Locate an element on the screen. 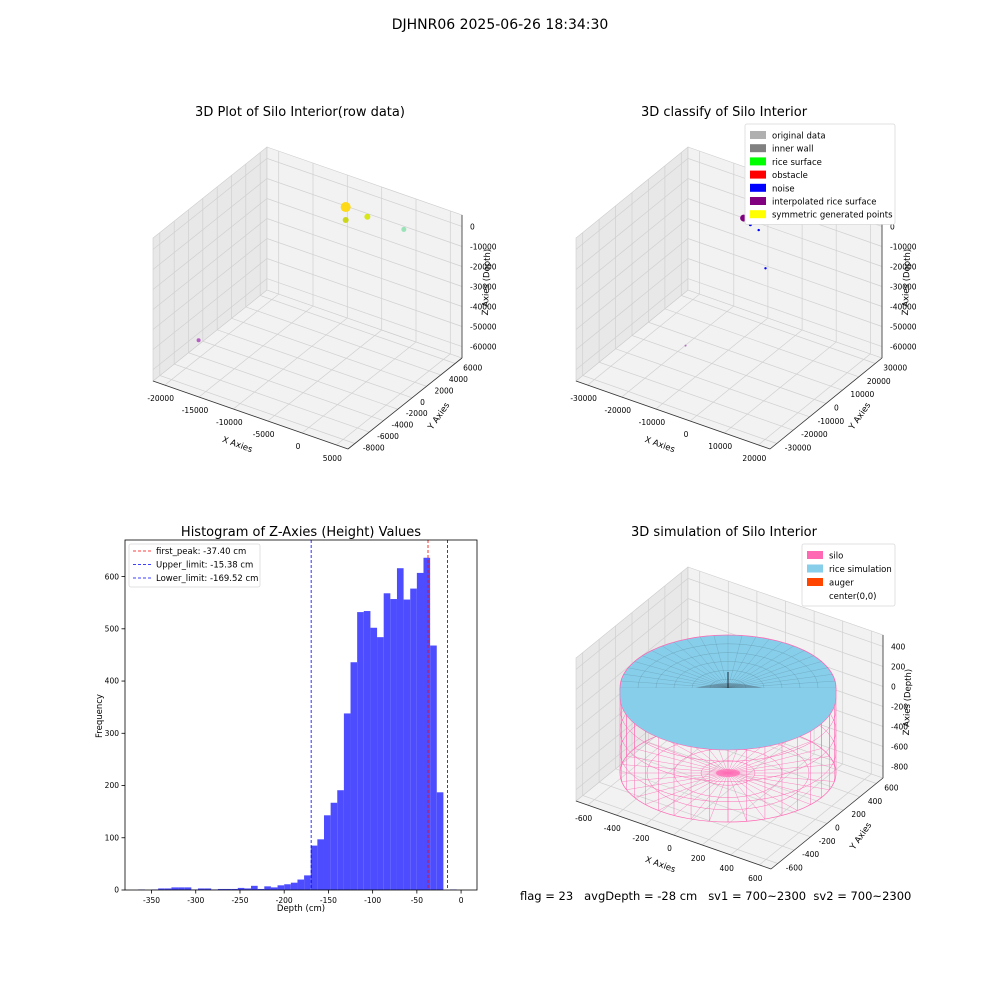 Image resolution: width=1000 pixels, height=1000 pixels. x-tick-label: -15000 is located at coordinates (195, 410).